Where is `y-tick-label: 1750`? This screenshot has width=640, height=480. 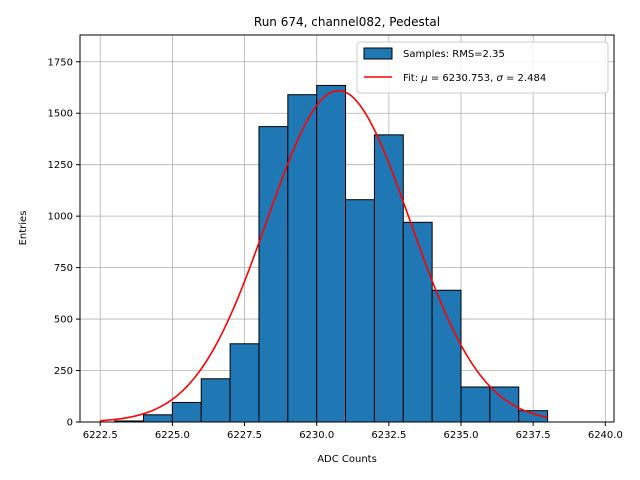
y-tick-label: 1750 is located at coordinates (60, 62).